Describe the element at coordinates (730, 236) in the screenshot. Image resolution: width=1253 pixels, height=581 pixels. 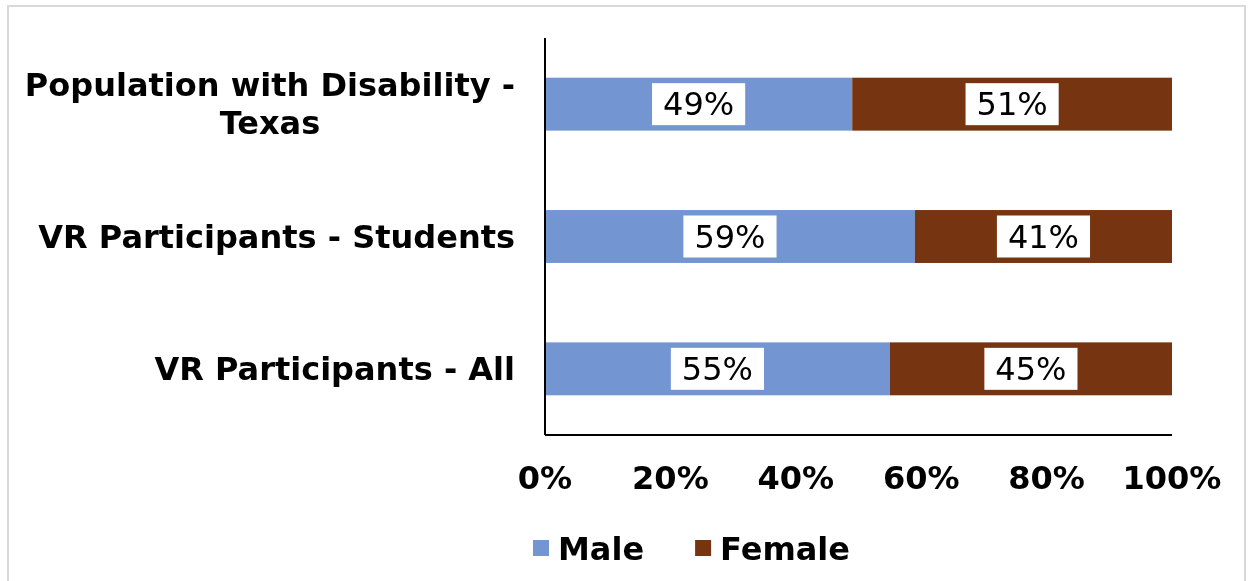
I see `data-label: 59%` at that location.